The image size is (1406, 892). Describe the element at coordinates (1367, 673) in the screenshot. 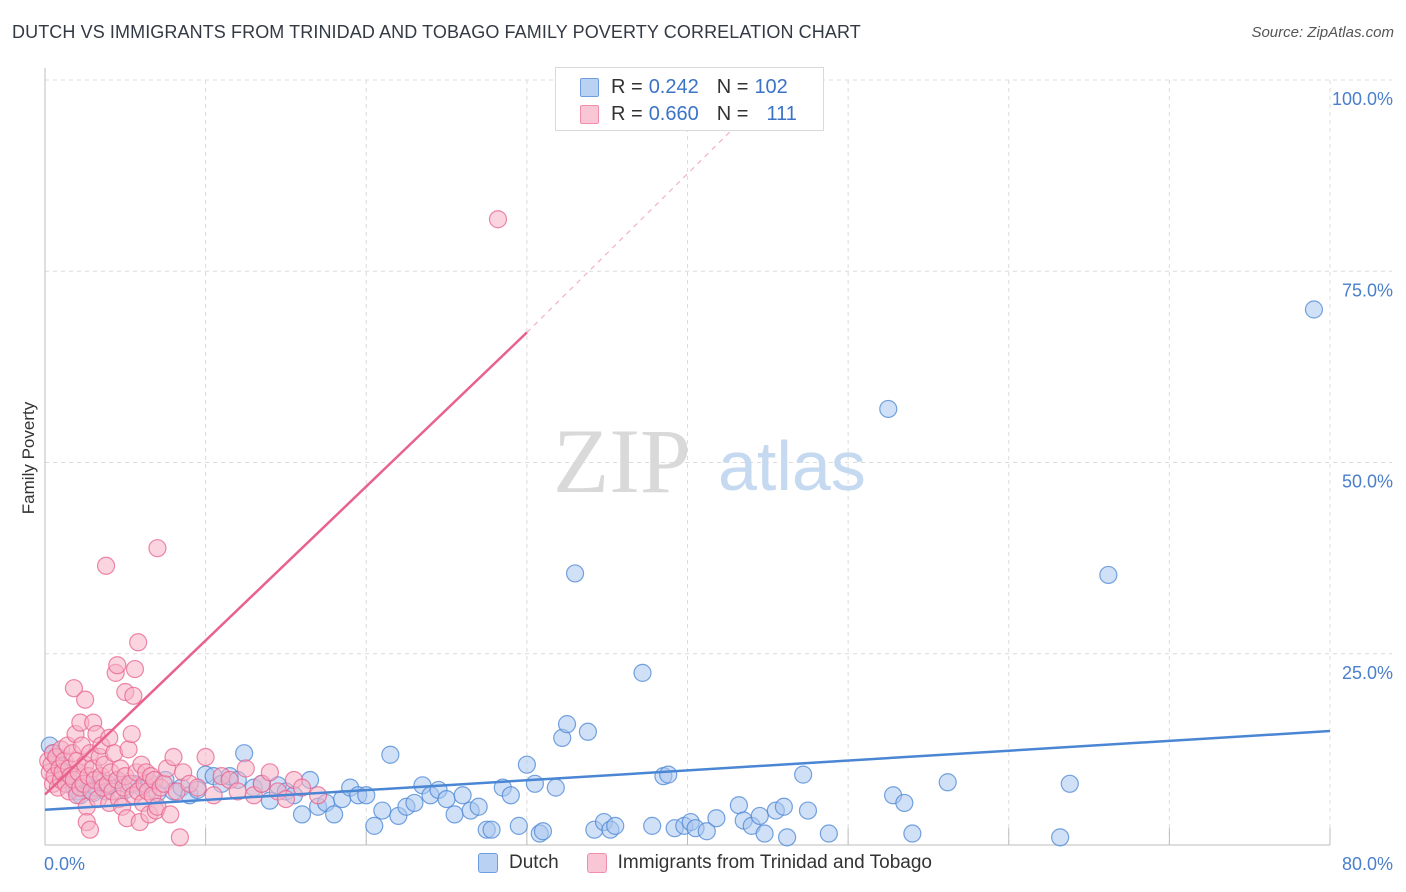

I see `y-tick-label: 25.0%` at that location.